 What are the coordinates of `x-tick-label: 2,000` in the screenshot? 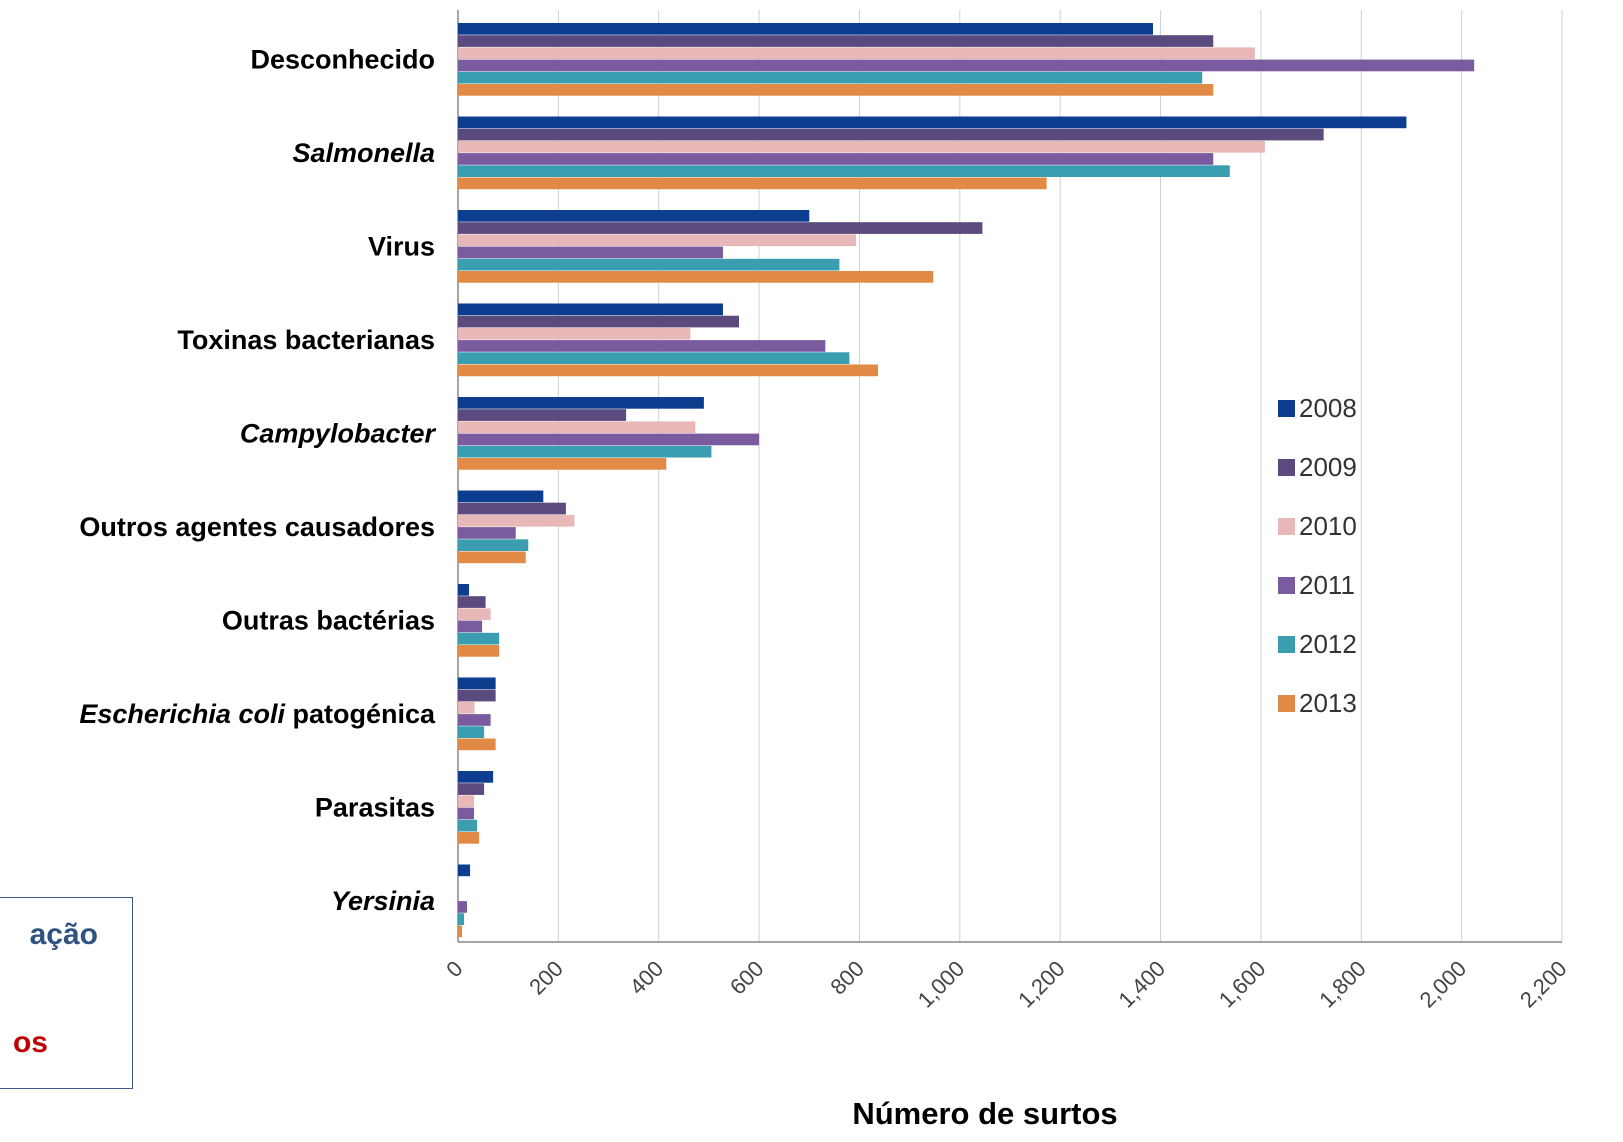 It's located at (1443, 984).